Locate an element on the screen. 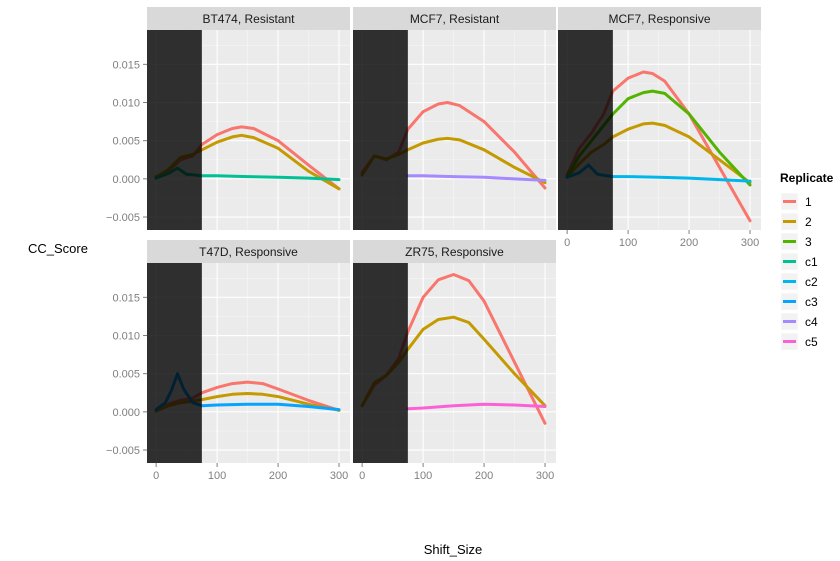  facet-panel: MCF7, Responsive is located at coordinates (659, 118).